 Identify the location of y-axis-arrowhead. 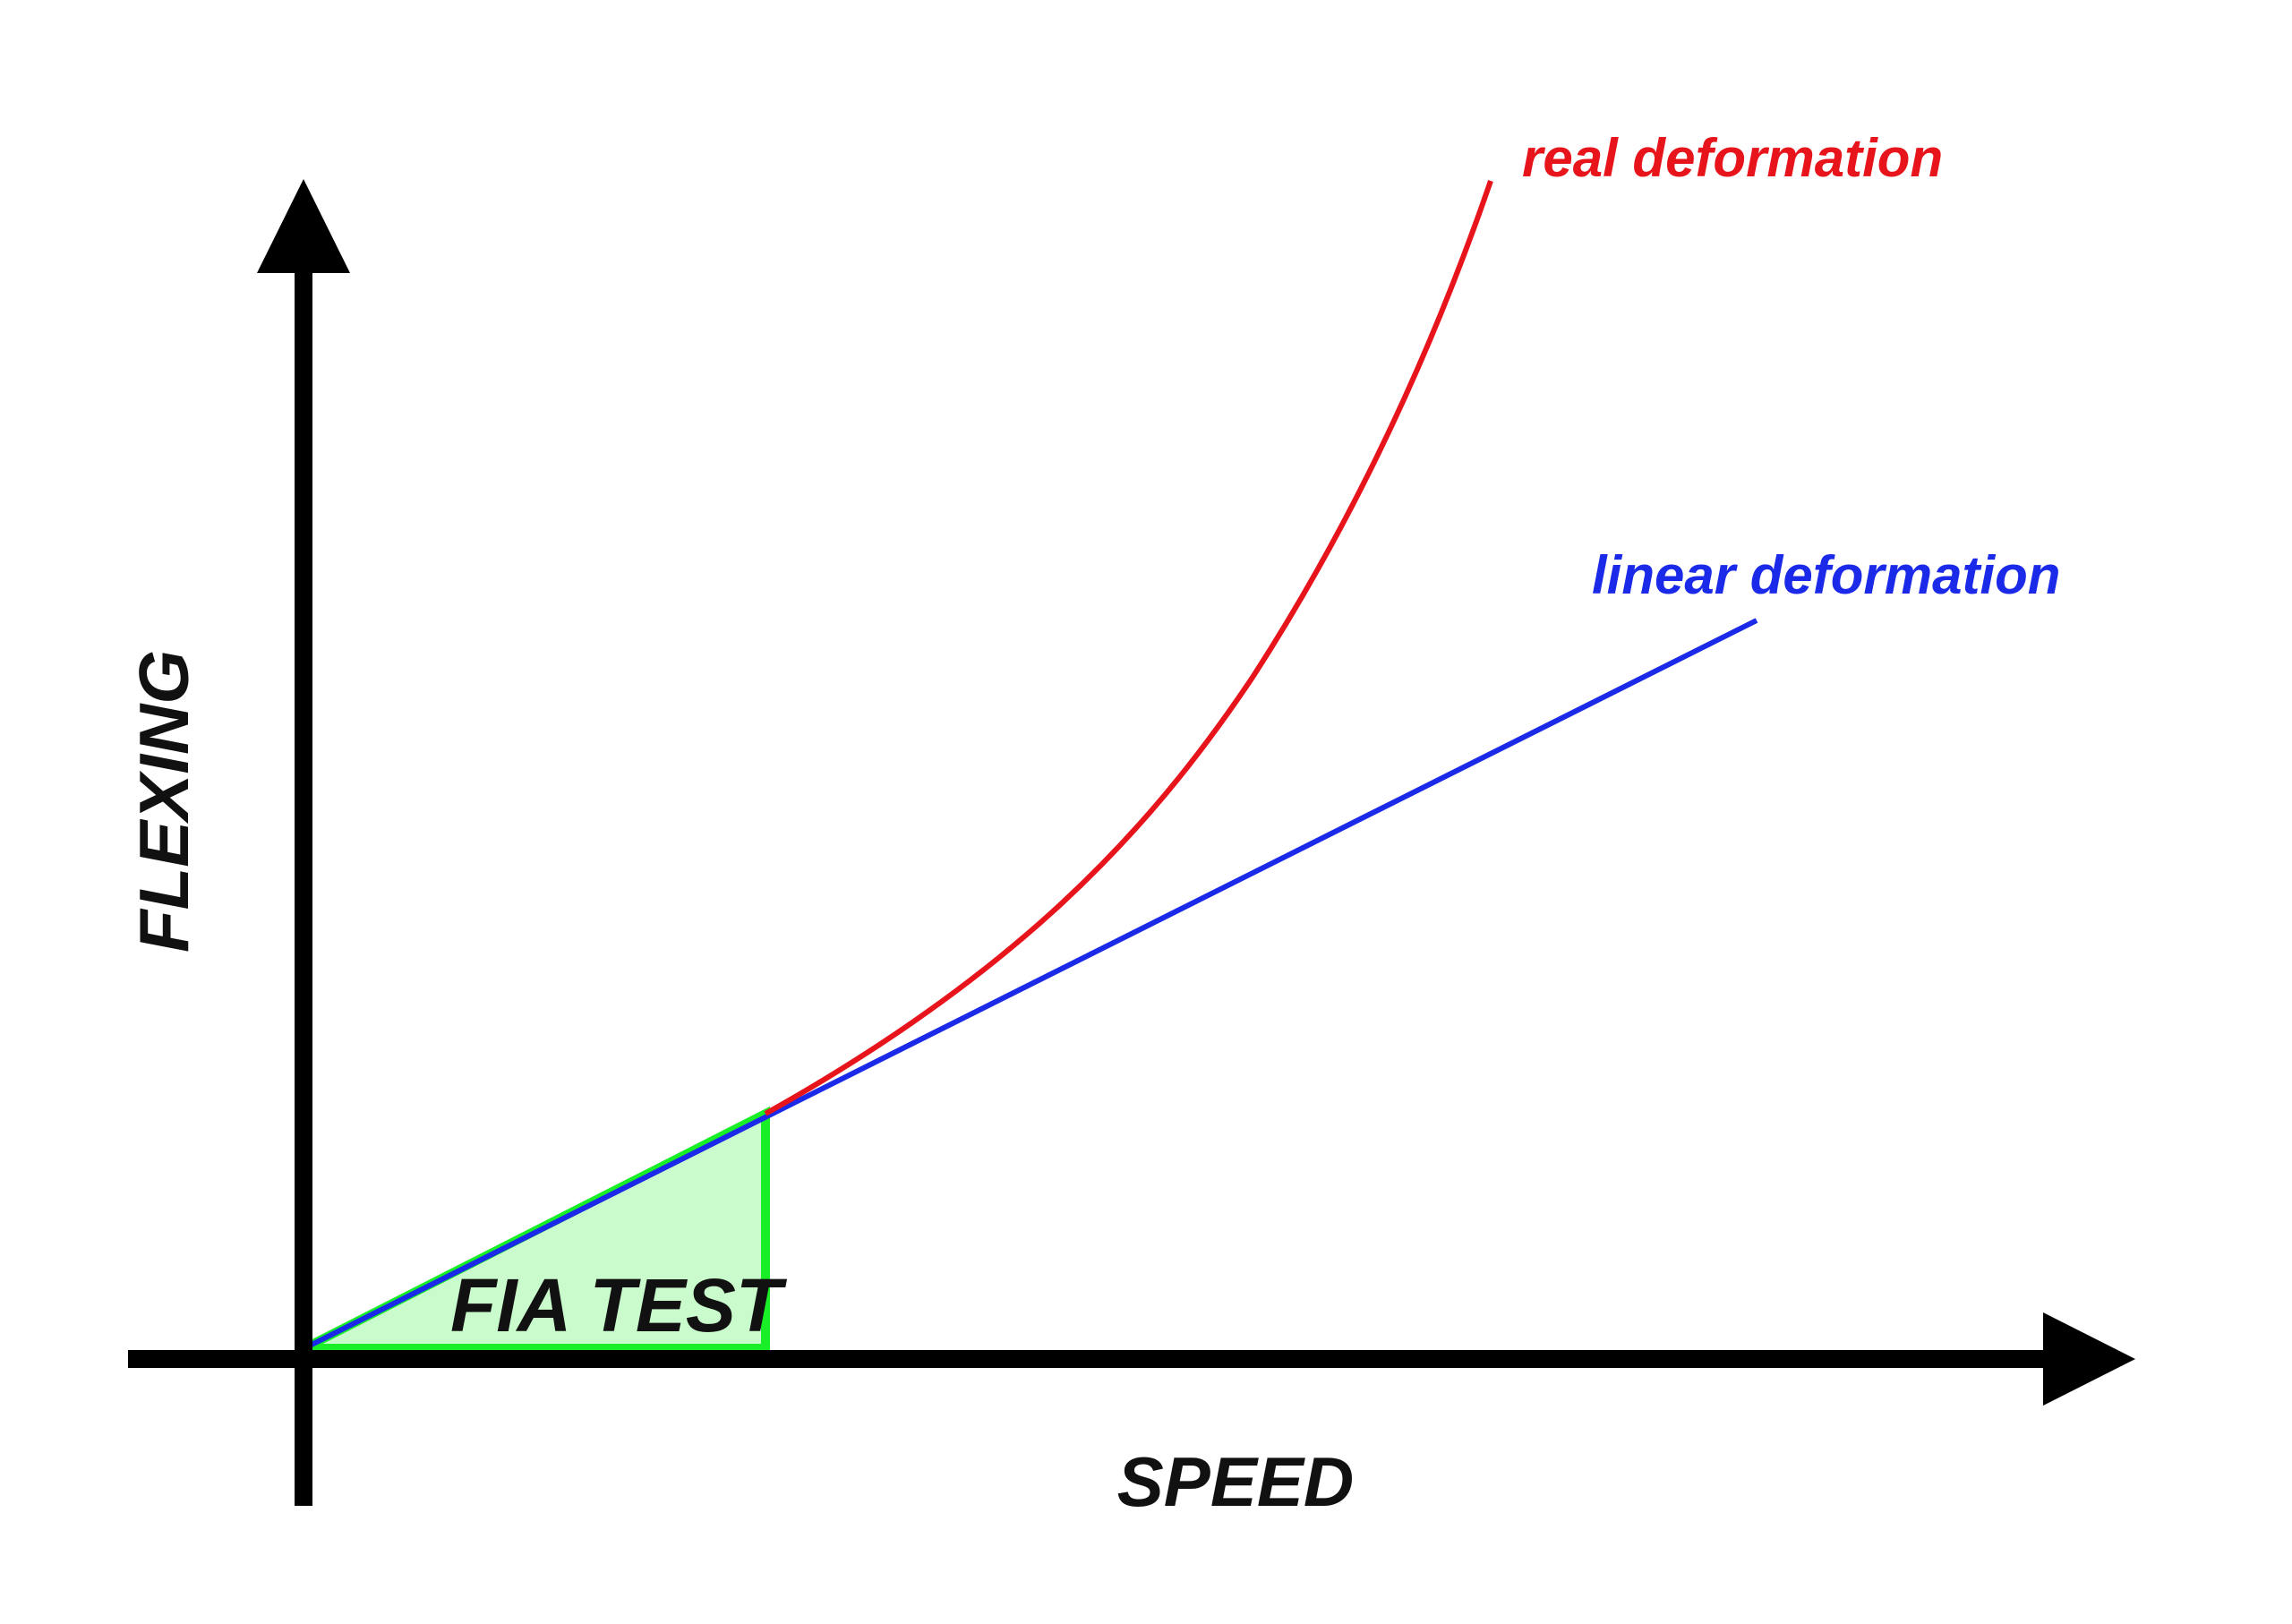
(303, 226).